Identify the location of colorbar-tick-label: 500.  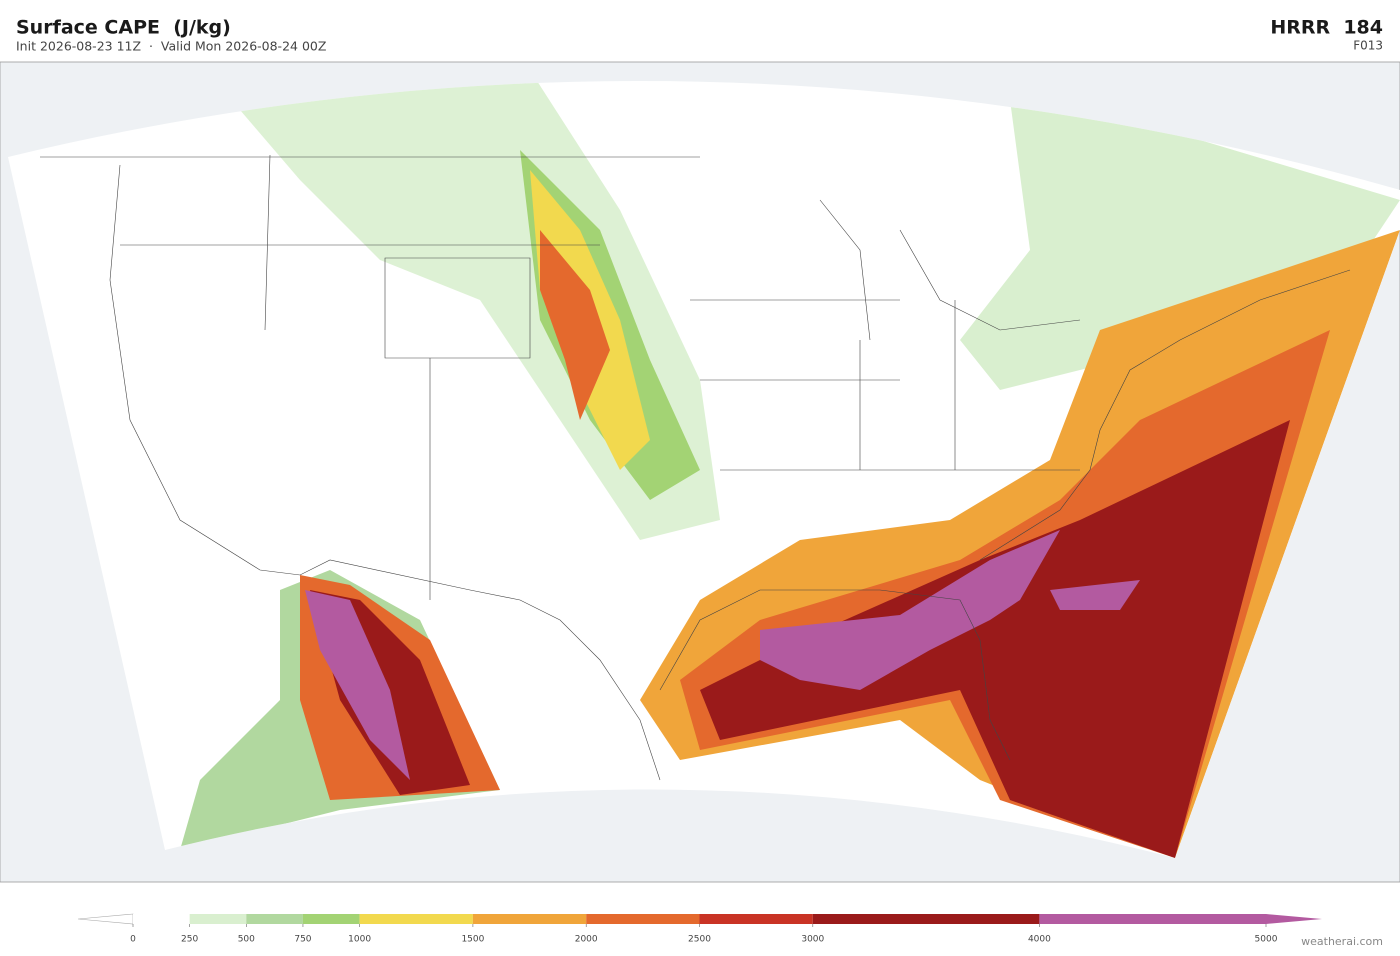
(246, 940).